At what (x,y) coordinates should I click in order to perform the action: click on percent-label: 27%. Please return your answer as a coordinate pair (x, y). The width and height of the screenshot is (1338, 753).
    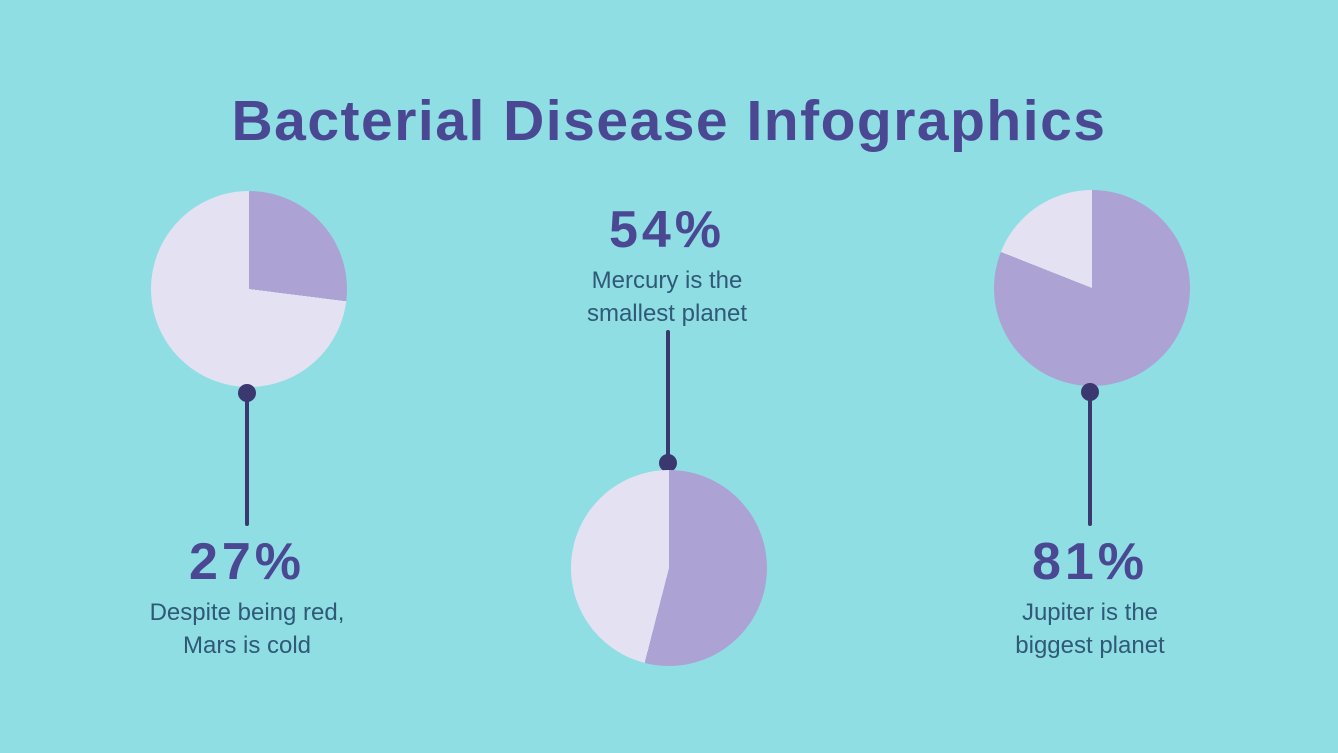
    Looking at the image, I should click on (247, 562).